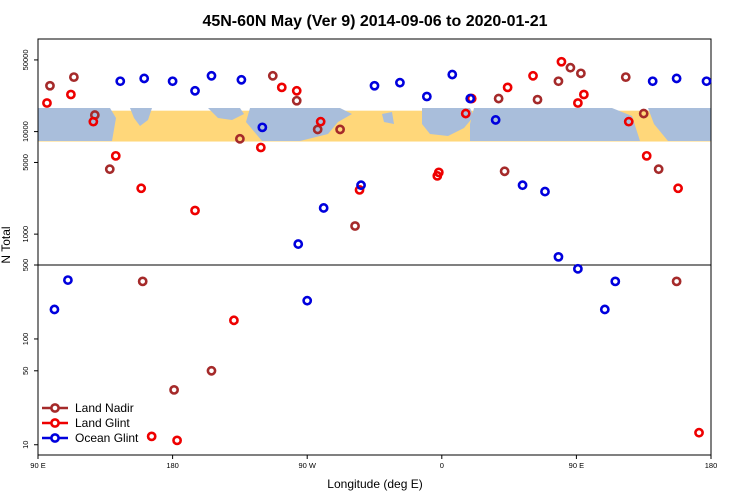  I want to click on y-axis-ticks: 500 1000 5000 10000 50000 10 50 100, so click(29, 249).